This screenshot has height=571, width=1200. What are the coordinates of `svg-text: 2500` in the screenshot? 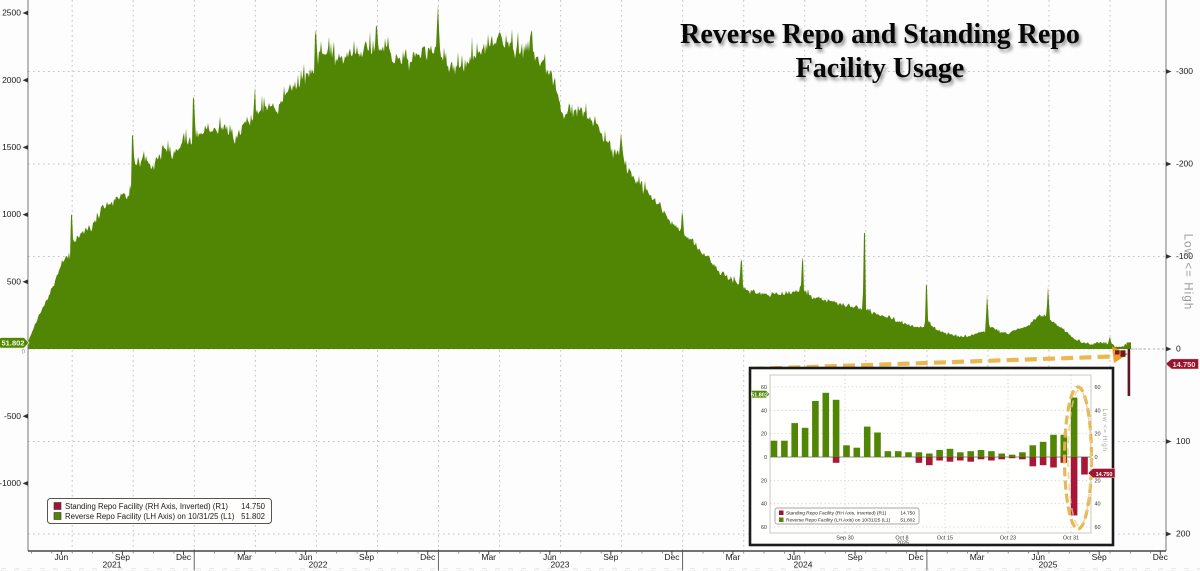 It's located at (11, 13).